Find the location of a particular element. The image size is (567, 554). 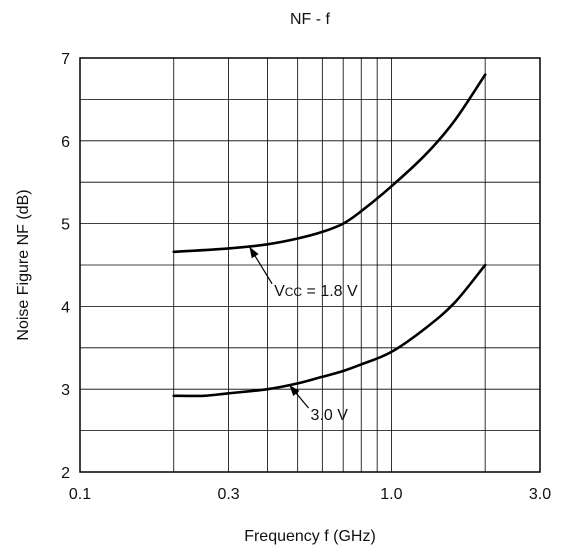

annotation-label-0: VCC = 1.8 V is located at coordinates (316, 291).